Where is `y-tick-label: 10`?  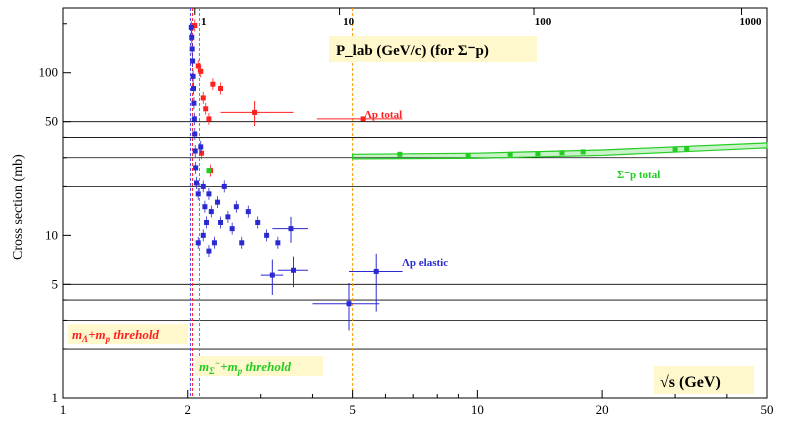 y-tick-label: 10 is located at coordinates (51, 234).